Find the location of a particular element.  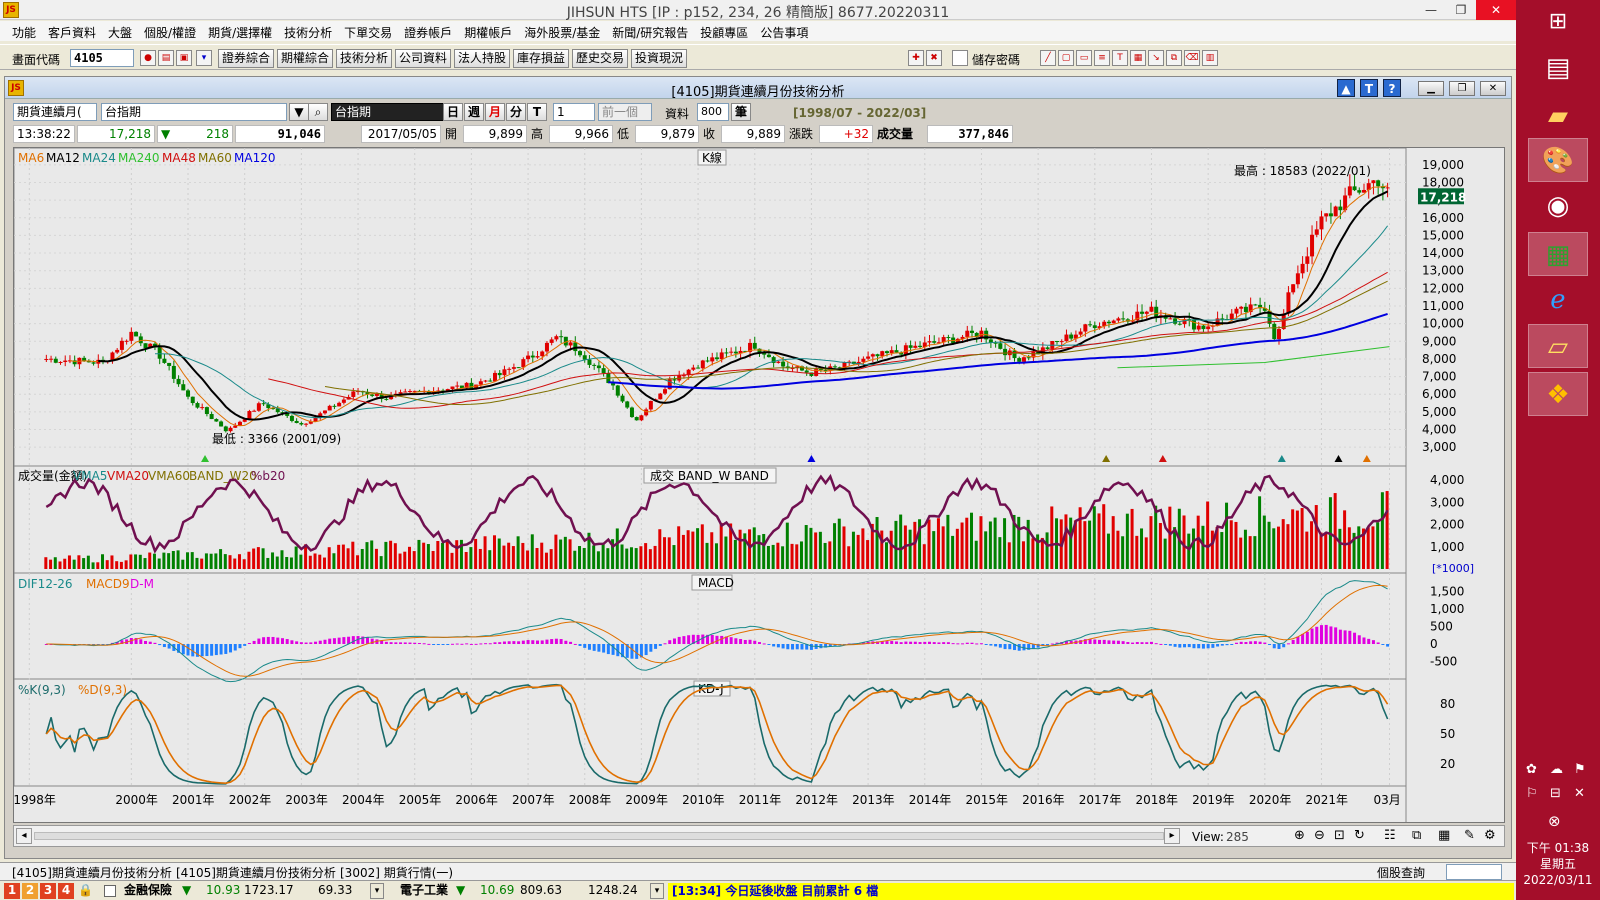

fit-icon: ⊡ is located at coordinates (1339, 835).